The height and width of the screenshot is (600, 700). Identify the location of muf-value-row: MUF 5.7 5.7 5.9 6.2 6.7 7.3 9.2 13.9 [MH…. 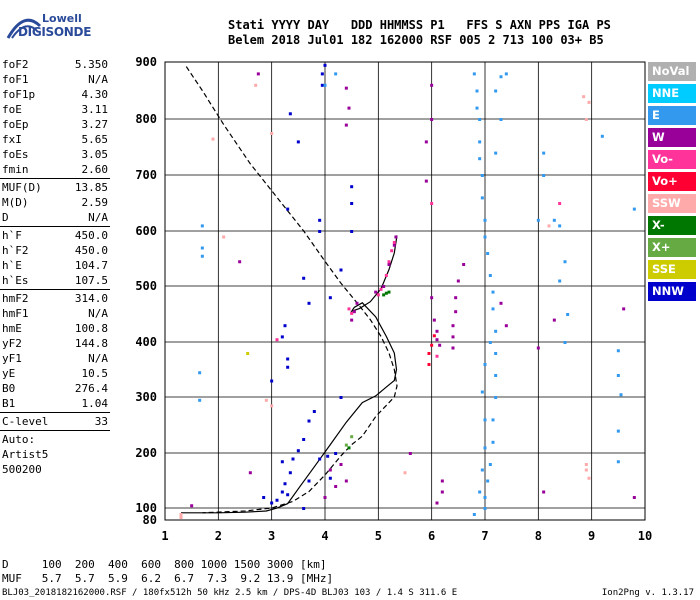
(168, 578).